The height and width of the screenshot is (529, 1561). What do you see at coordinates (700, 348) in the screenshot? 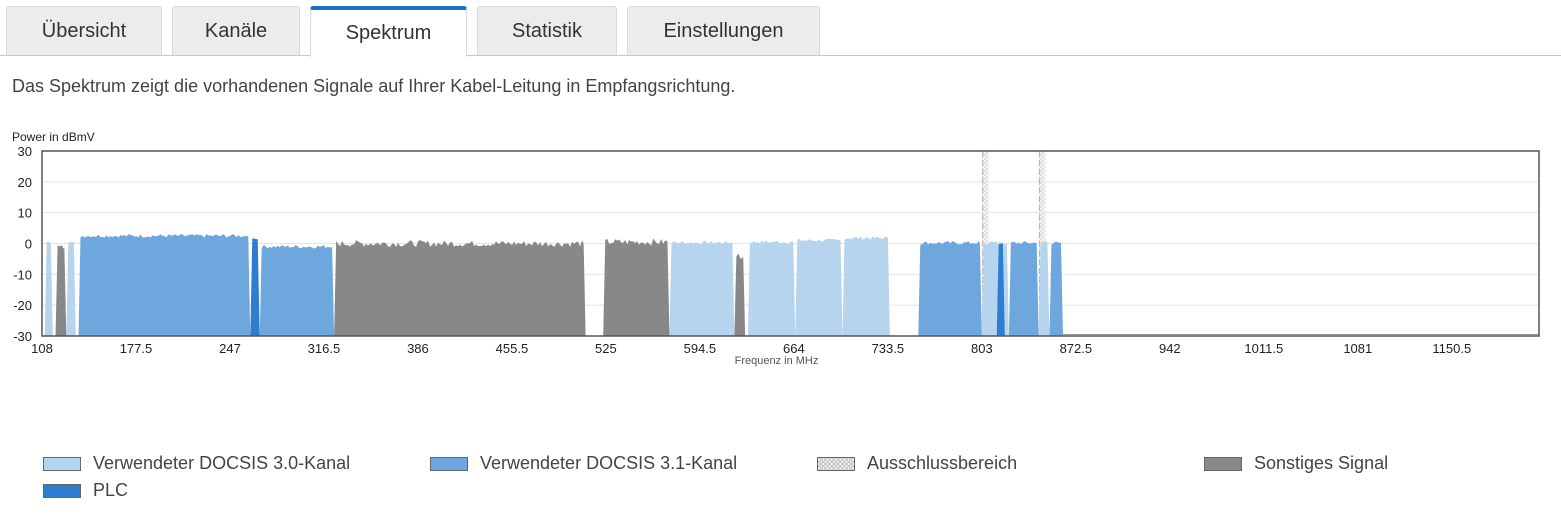
I see `x-tick-label: 594.5` at bounding box center [700, 348].